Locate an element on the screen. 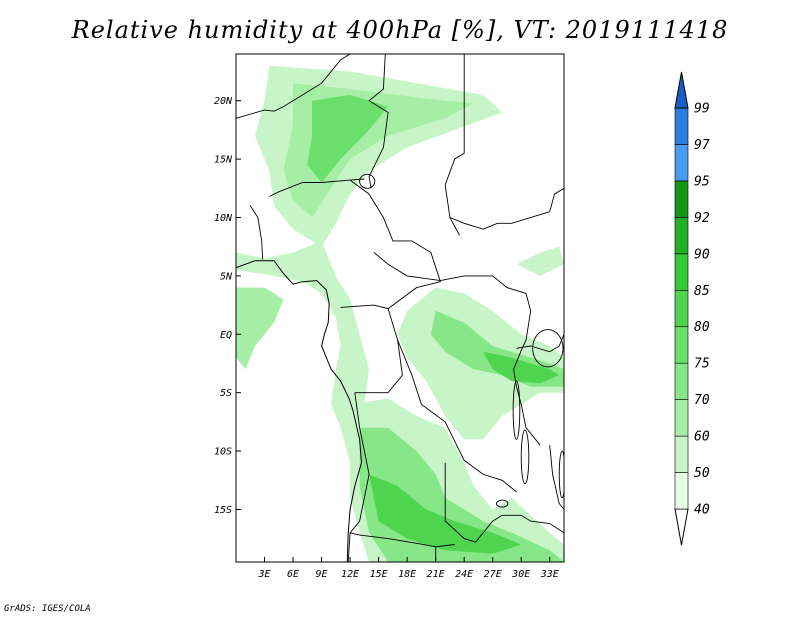  lon-tick-label: 12E is located at coordinates (350, 574).